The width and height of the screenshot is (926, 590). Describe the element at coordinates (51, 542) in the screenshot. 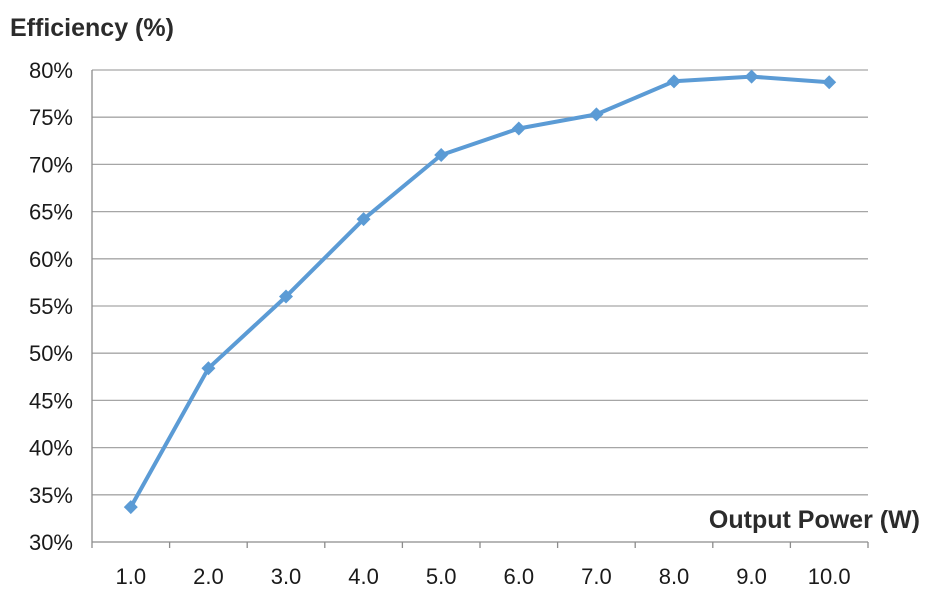

I see `y-tick-label: 30%` at that location.